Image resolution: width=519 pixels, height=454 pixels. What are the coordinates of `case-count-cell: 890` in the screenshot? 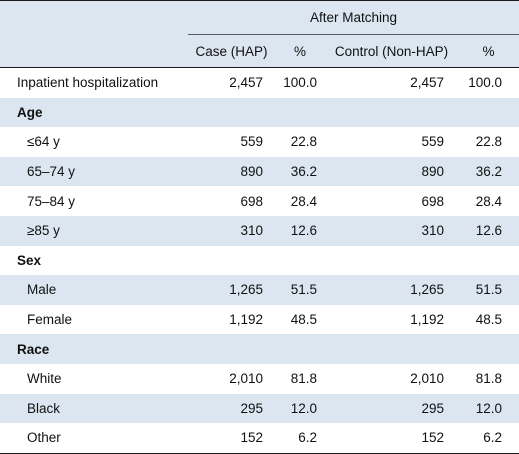 It's located at (231, 171).